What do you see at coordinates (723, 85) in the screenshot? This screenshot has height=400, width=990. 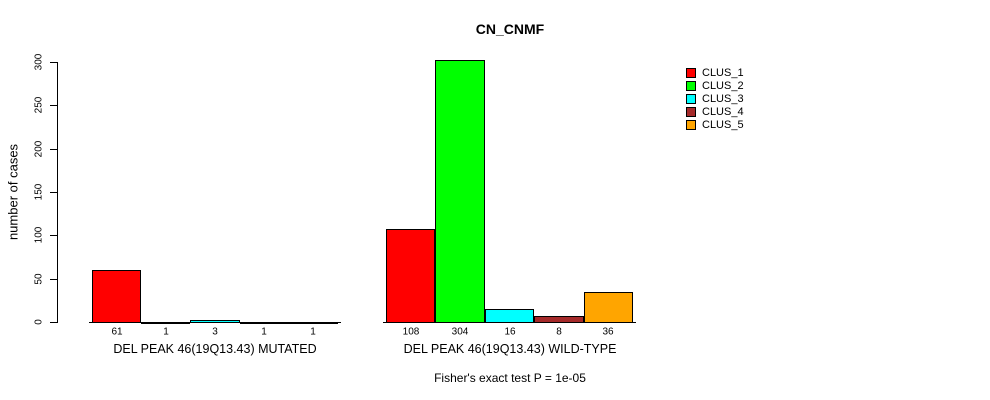 I see `legend-item-label: CLUS_2` at bounding box center [723, 85].